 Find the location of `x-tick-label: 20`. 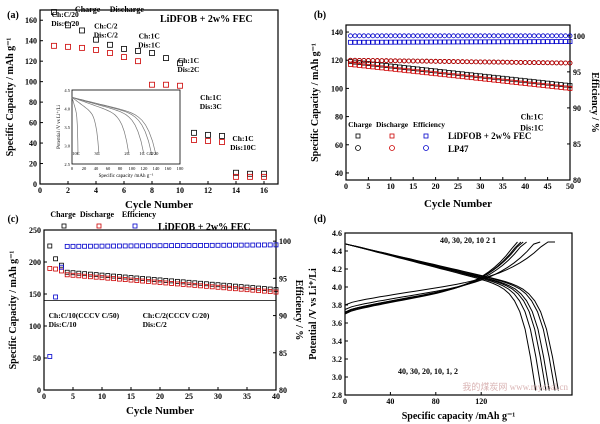

x-tick-label: 20 is located at coordinates (436, 186).